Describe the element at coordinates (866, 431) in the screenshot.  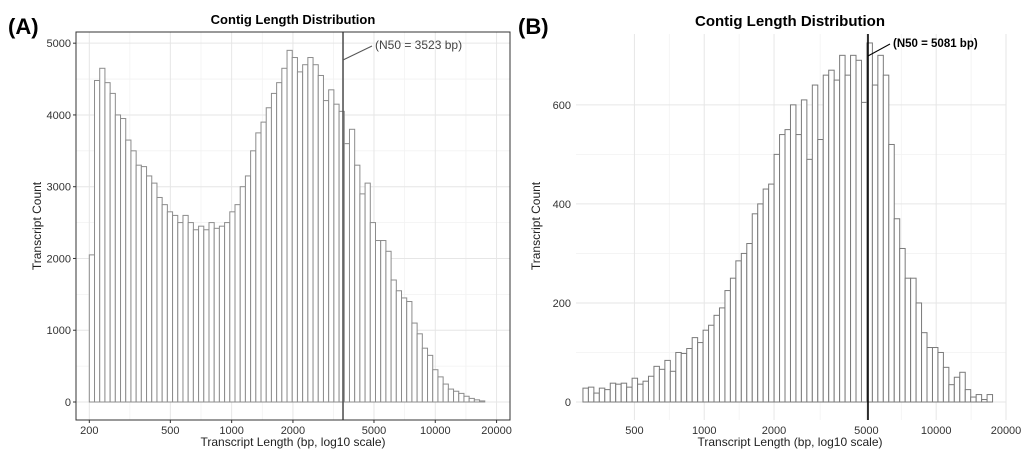
I see `panel-b-x-tick-label: 5000` at that location.